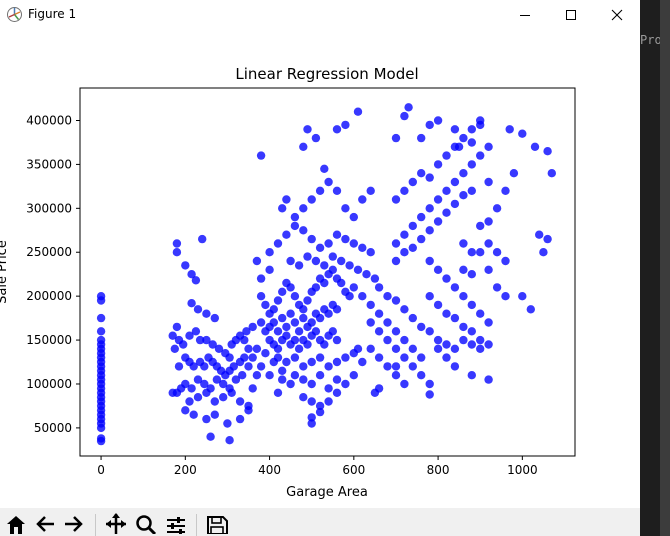  What do you see at coordinates (217, 524) in the screenshot?
I see `save-button` at bounding box center [217, 524].